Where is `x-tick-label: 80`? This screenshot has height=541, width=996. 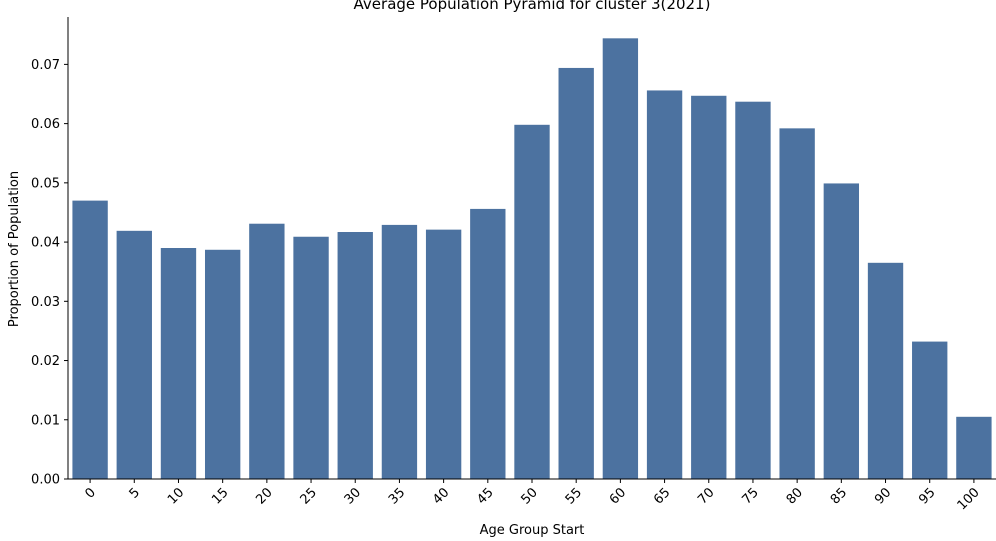 x-tick-label: 80 is located at coordinates (795, 496).